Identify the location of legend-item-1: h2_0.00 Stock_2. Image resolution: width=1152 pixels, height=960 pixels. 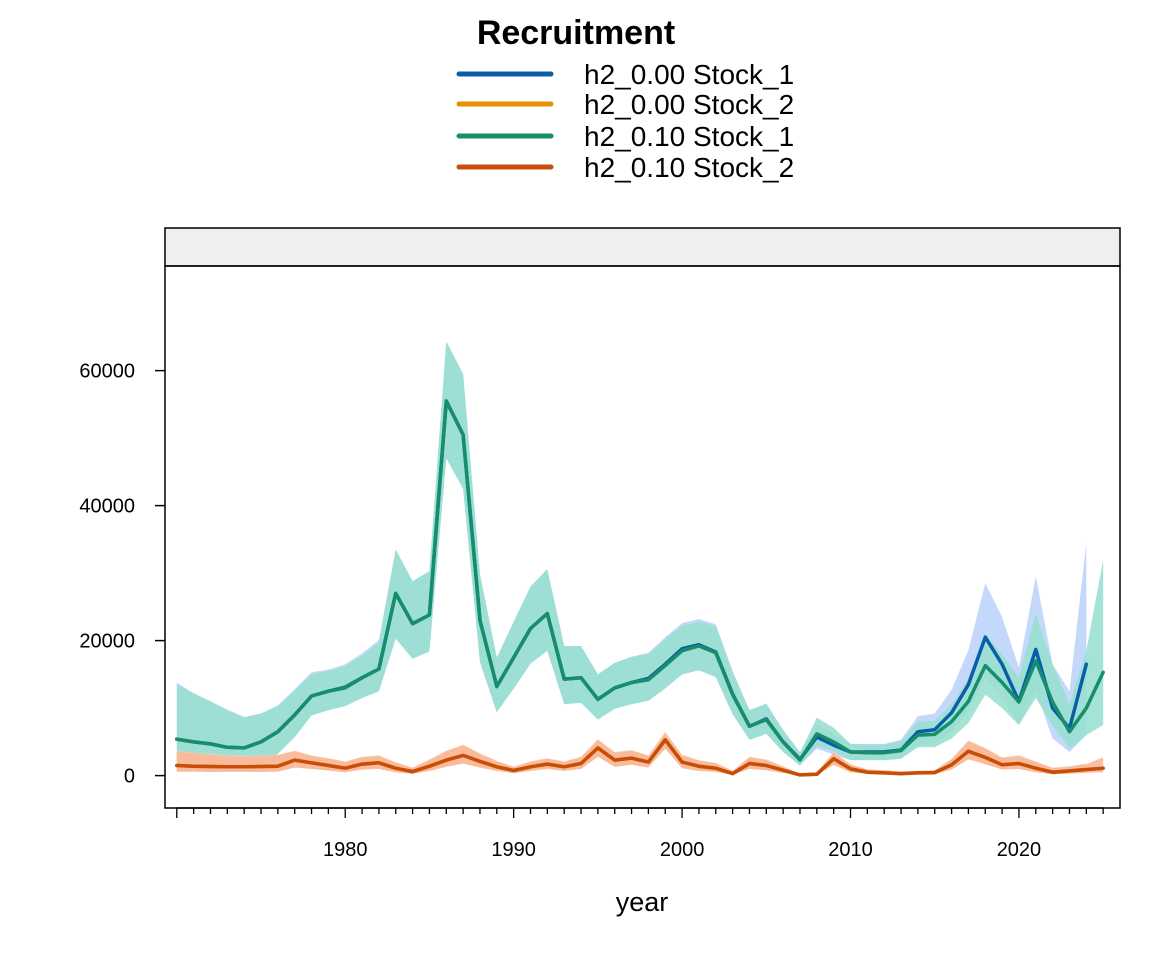
(625, 104).